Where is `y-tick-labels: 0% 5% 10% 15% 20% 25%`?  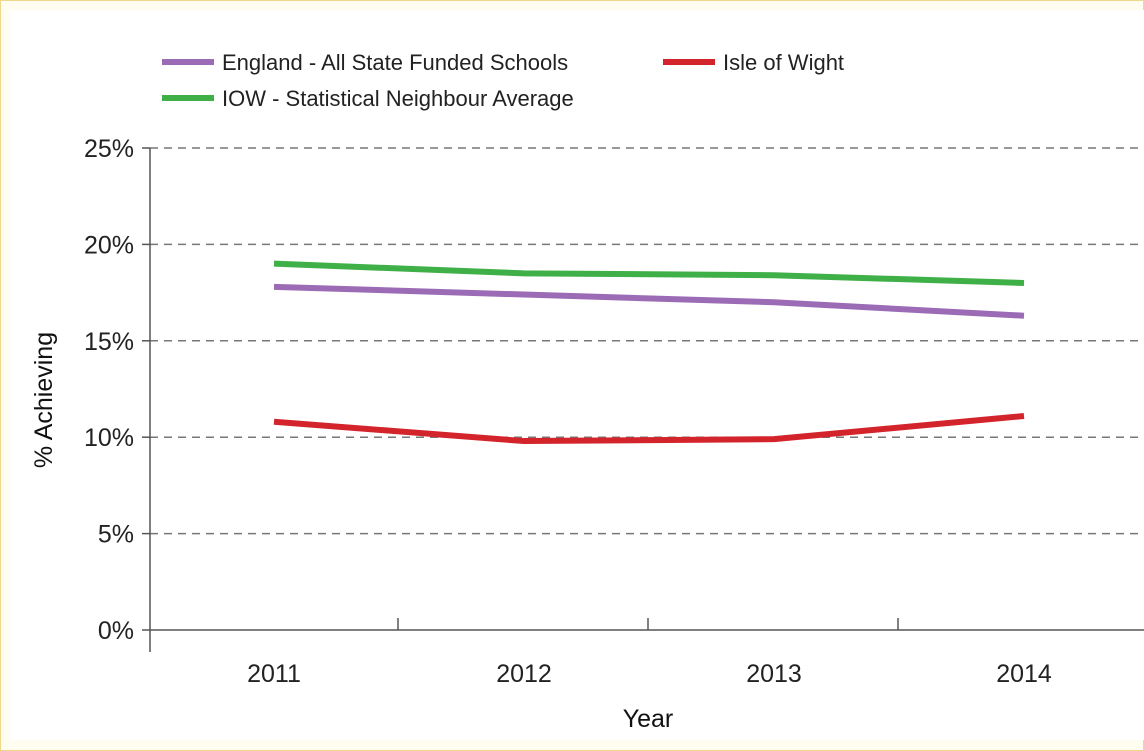
y-tick-labels: 0% 5% 10% 15% 20% 25% is located at coordinates (117, 390).